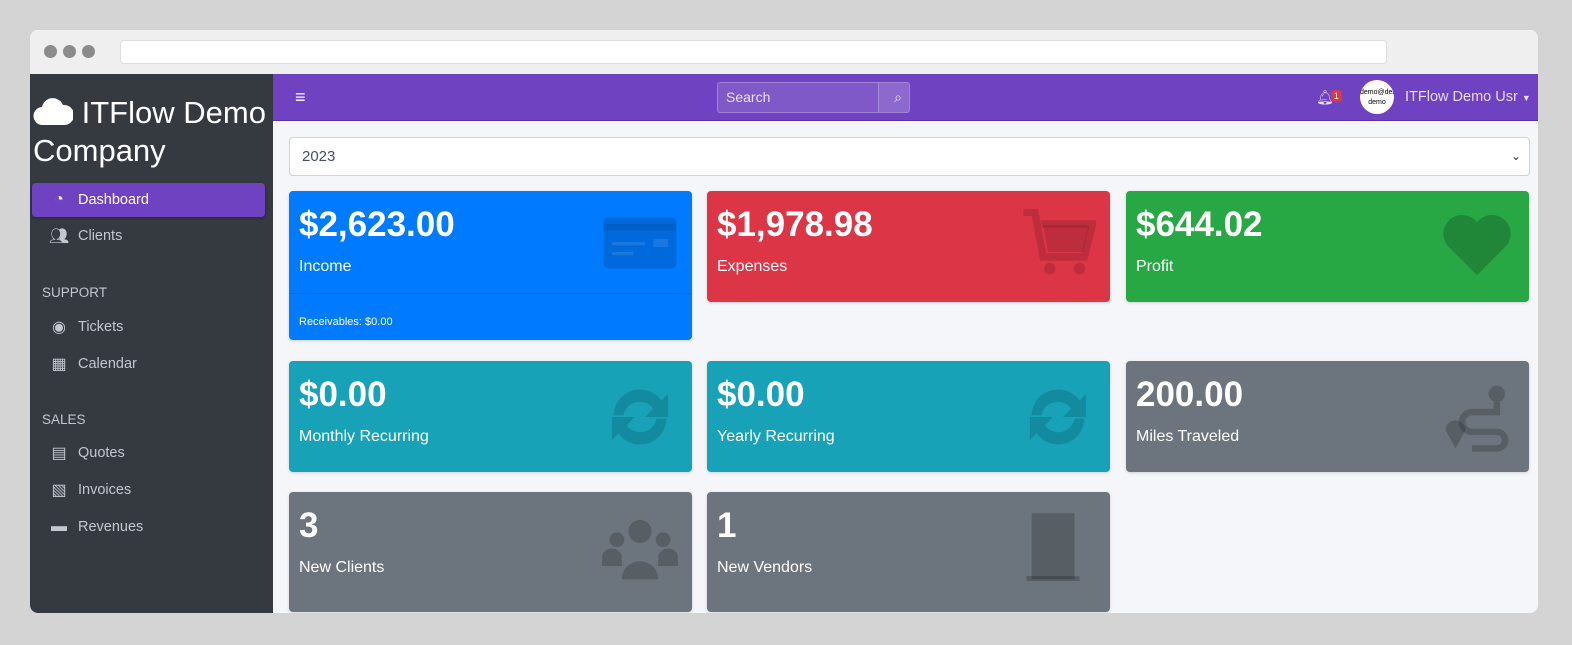 The height and width of the screenshot is (645, 1572). I want to click on stat-value: 1, so click(727, 525).